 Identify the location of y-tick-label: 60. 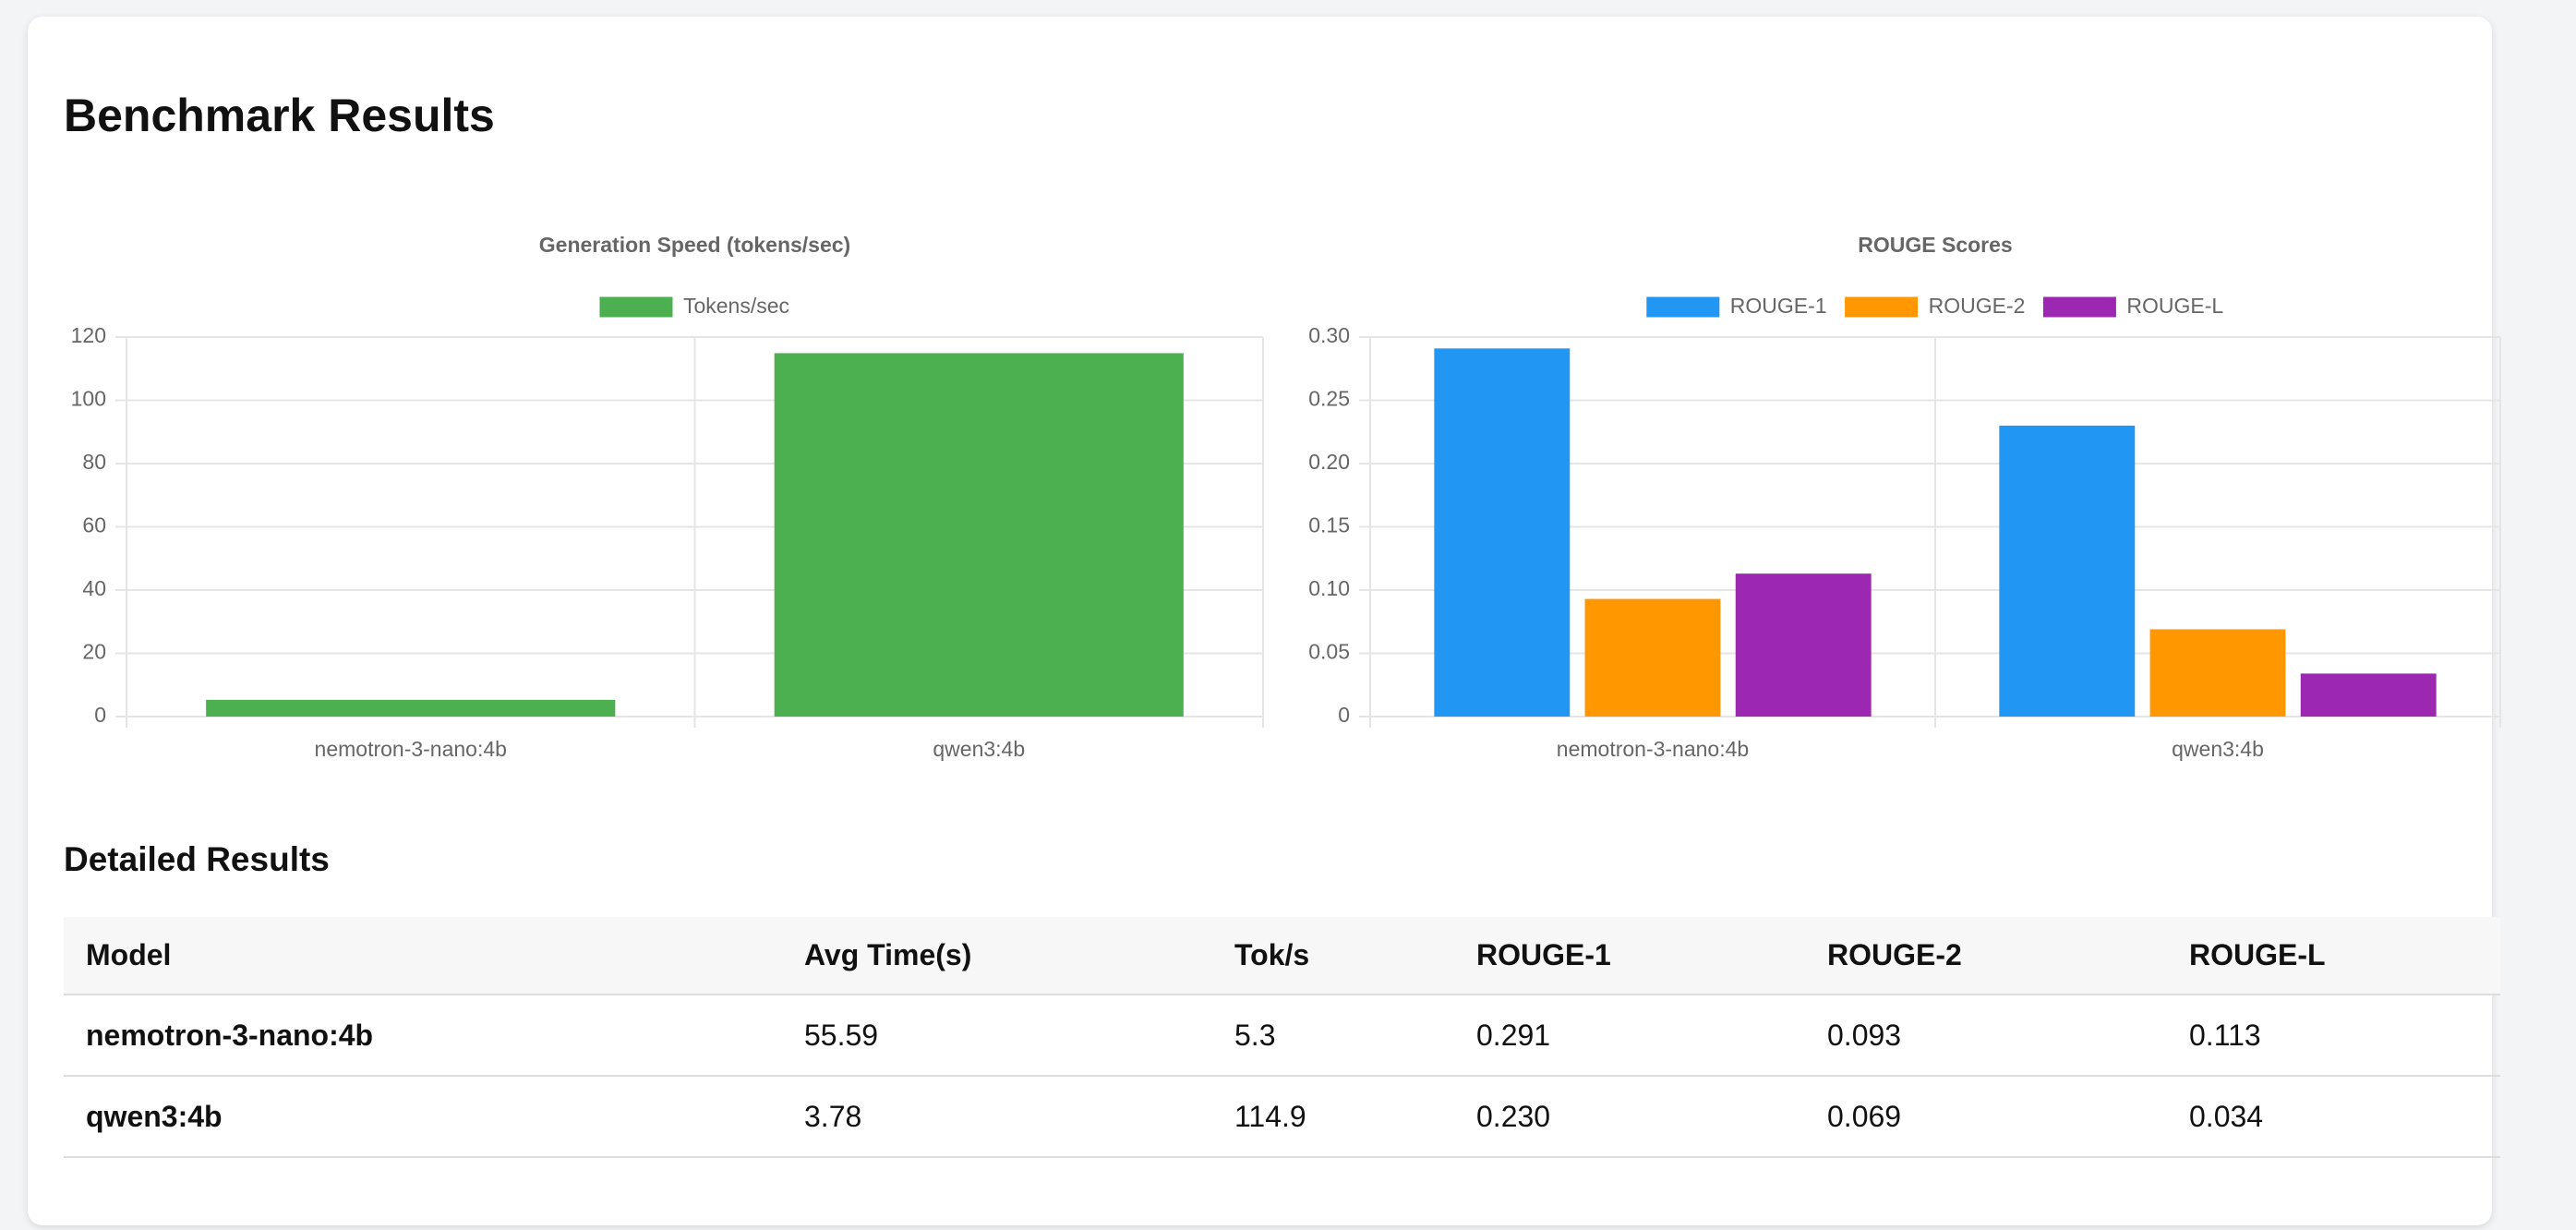
(94, 525).